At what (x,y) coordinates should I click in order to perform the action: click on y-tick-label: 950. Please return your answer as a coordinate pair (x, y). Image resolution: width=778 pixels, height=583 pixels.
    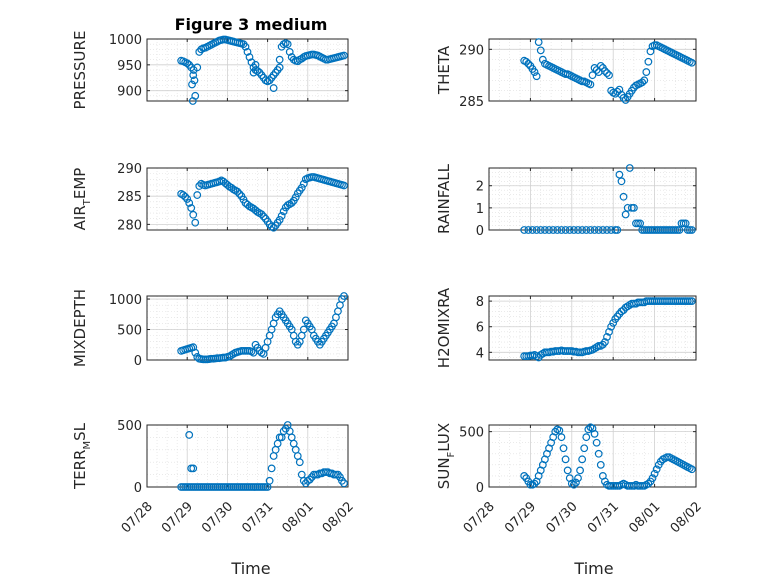
    Looking at the image, I should click on (129, 66).